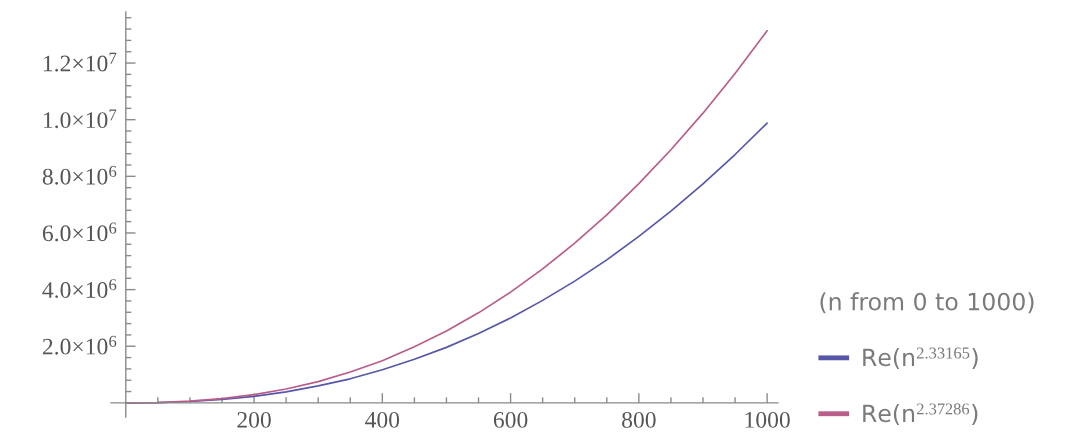 The width and height of the screenshot is (1080, 447). I want to click on y-tick-label: 1.0×10$^{7}$, so click(80, 119).